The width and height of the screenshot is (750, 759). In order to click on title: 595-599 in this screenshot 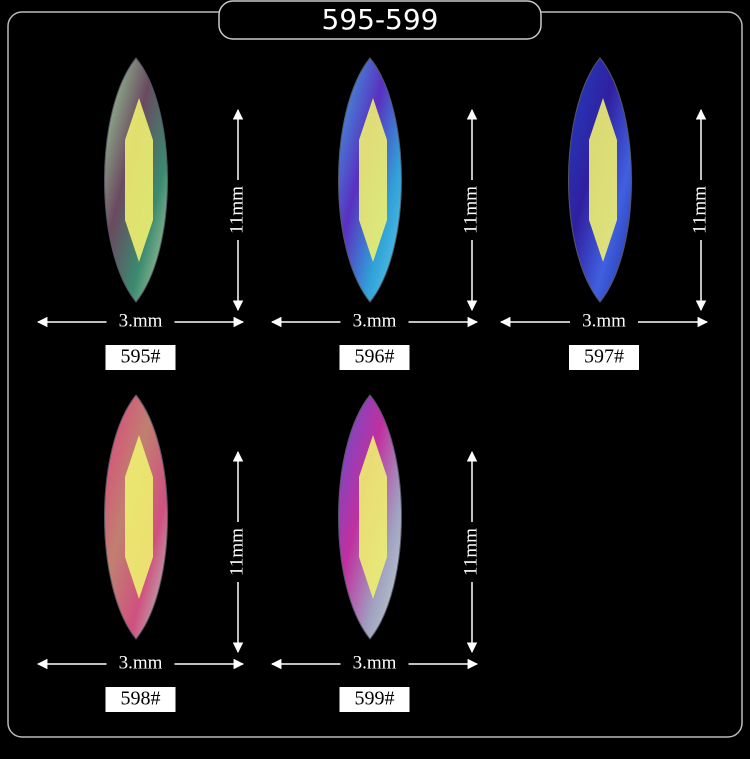, I will do `click(380, 19)`.